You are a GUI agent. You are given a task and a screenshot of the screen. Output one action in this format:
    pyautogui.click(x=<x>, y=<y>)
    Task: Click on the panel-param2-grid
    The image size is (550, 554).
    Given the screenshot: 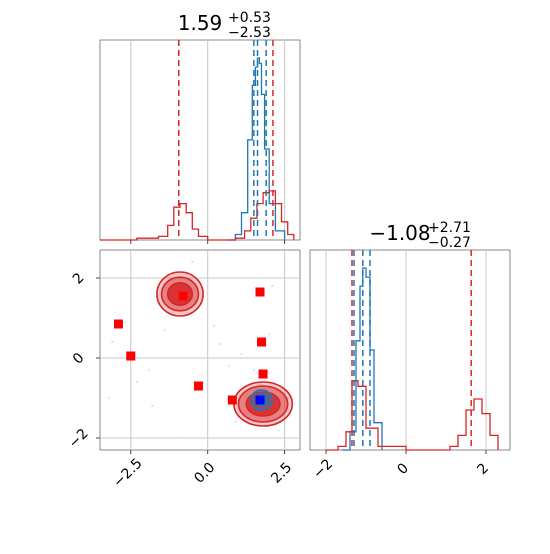 What is the action you would take?
    pyautogui.click(x=406, y=352)
    